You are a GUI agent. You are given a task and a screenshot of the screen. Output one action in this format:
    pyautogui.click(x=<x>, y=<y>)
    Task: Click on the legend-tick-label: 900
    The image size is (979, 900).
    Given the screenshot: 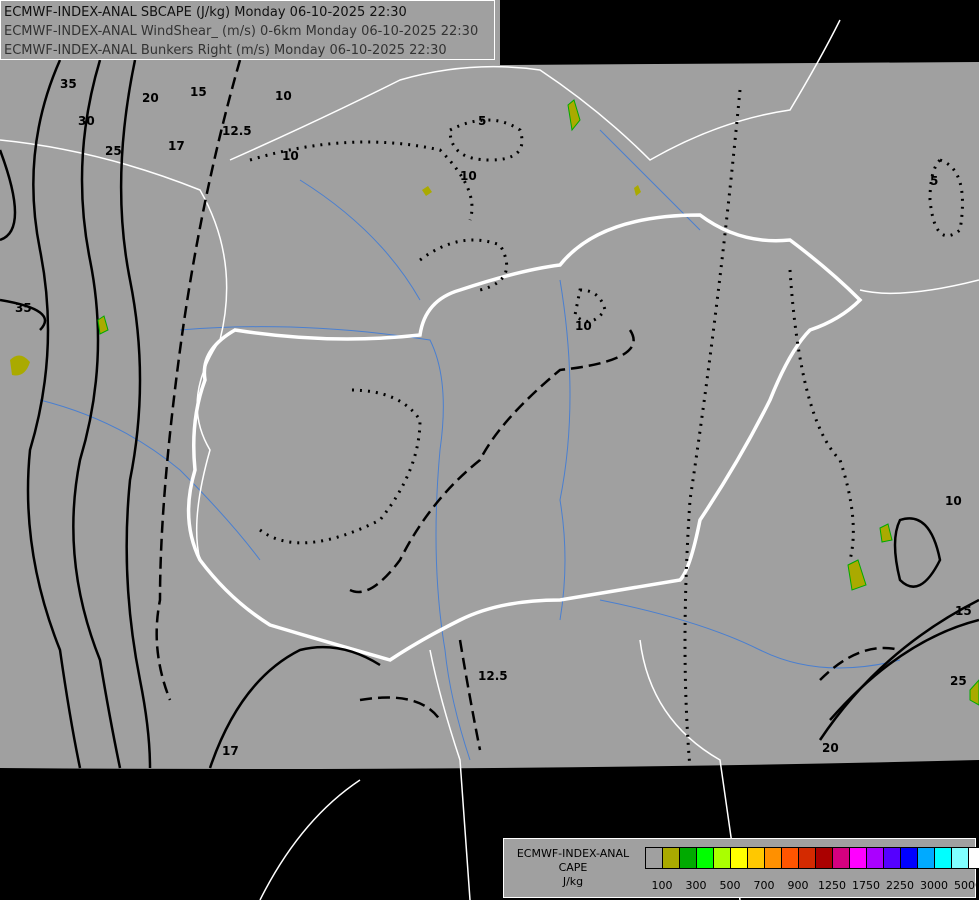 What is the action you would take?
    pyautogui.click(x=798, y=885)
    